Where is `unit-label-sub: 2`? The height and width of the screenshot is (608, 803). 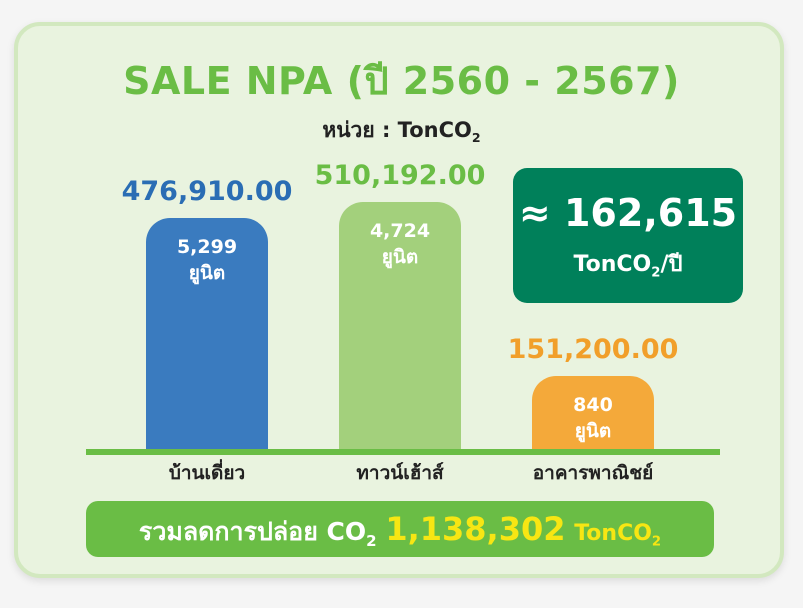
unit-label-sub: 2 is located at coordinates (476, 138).